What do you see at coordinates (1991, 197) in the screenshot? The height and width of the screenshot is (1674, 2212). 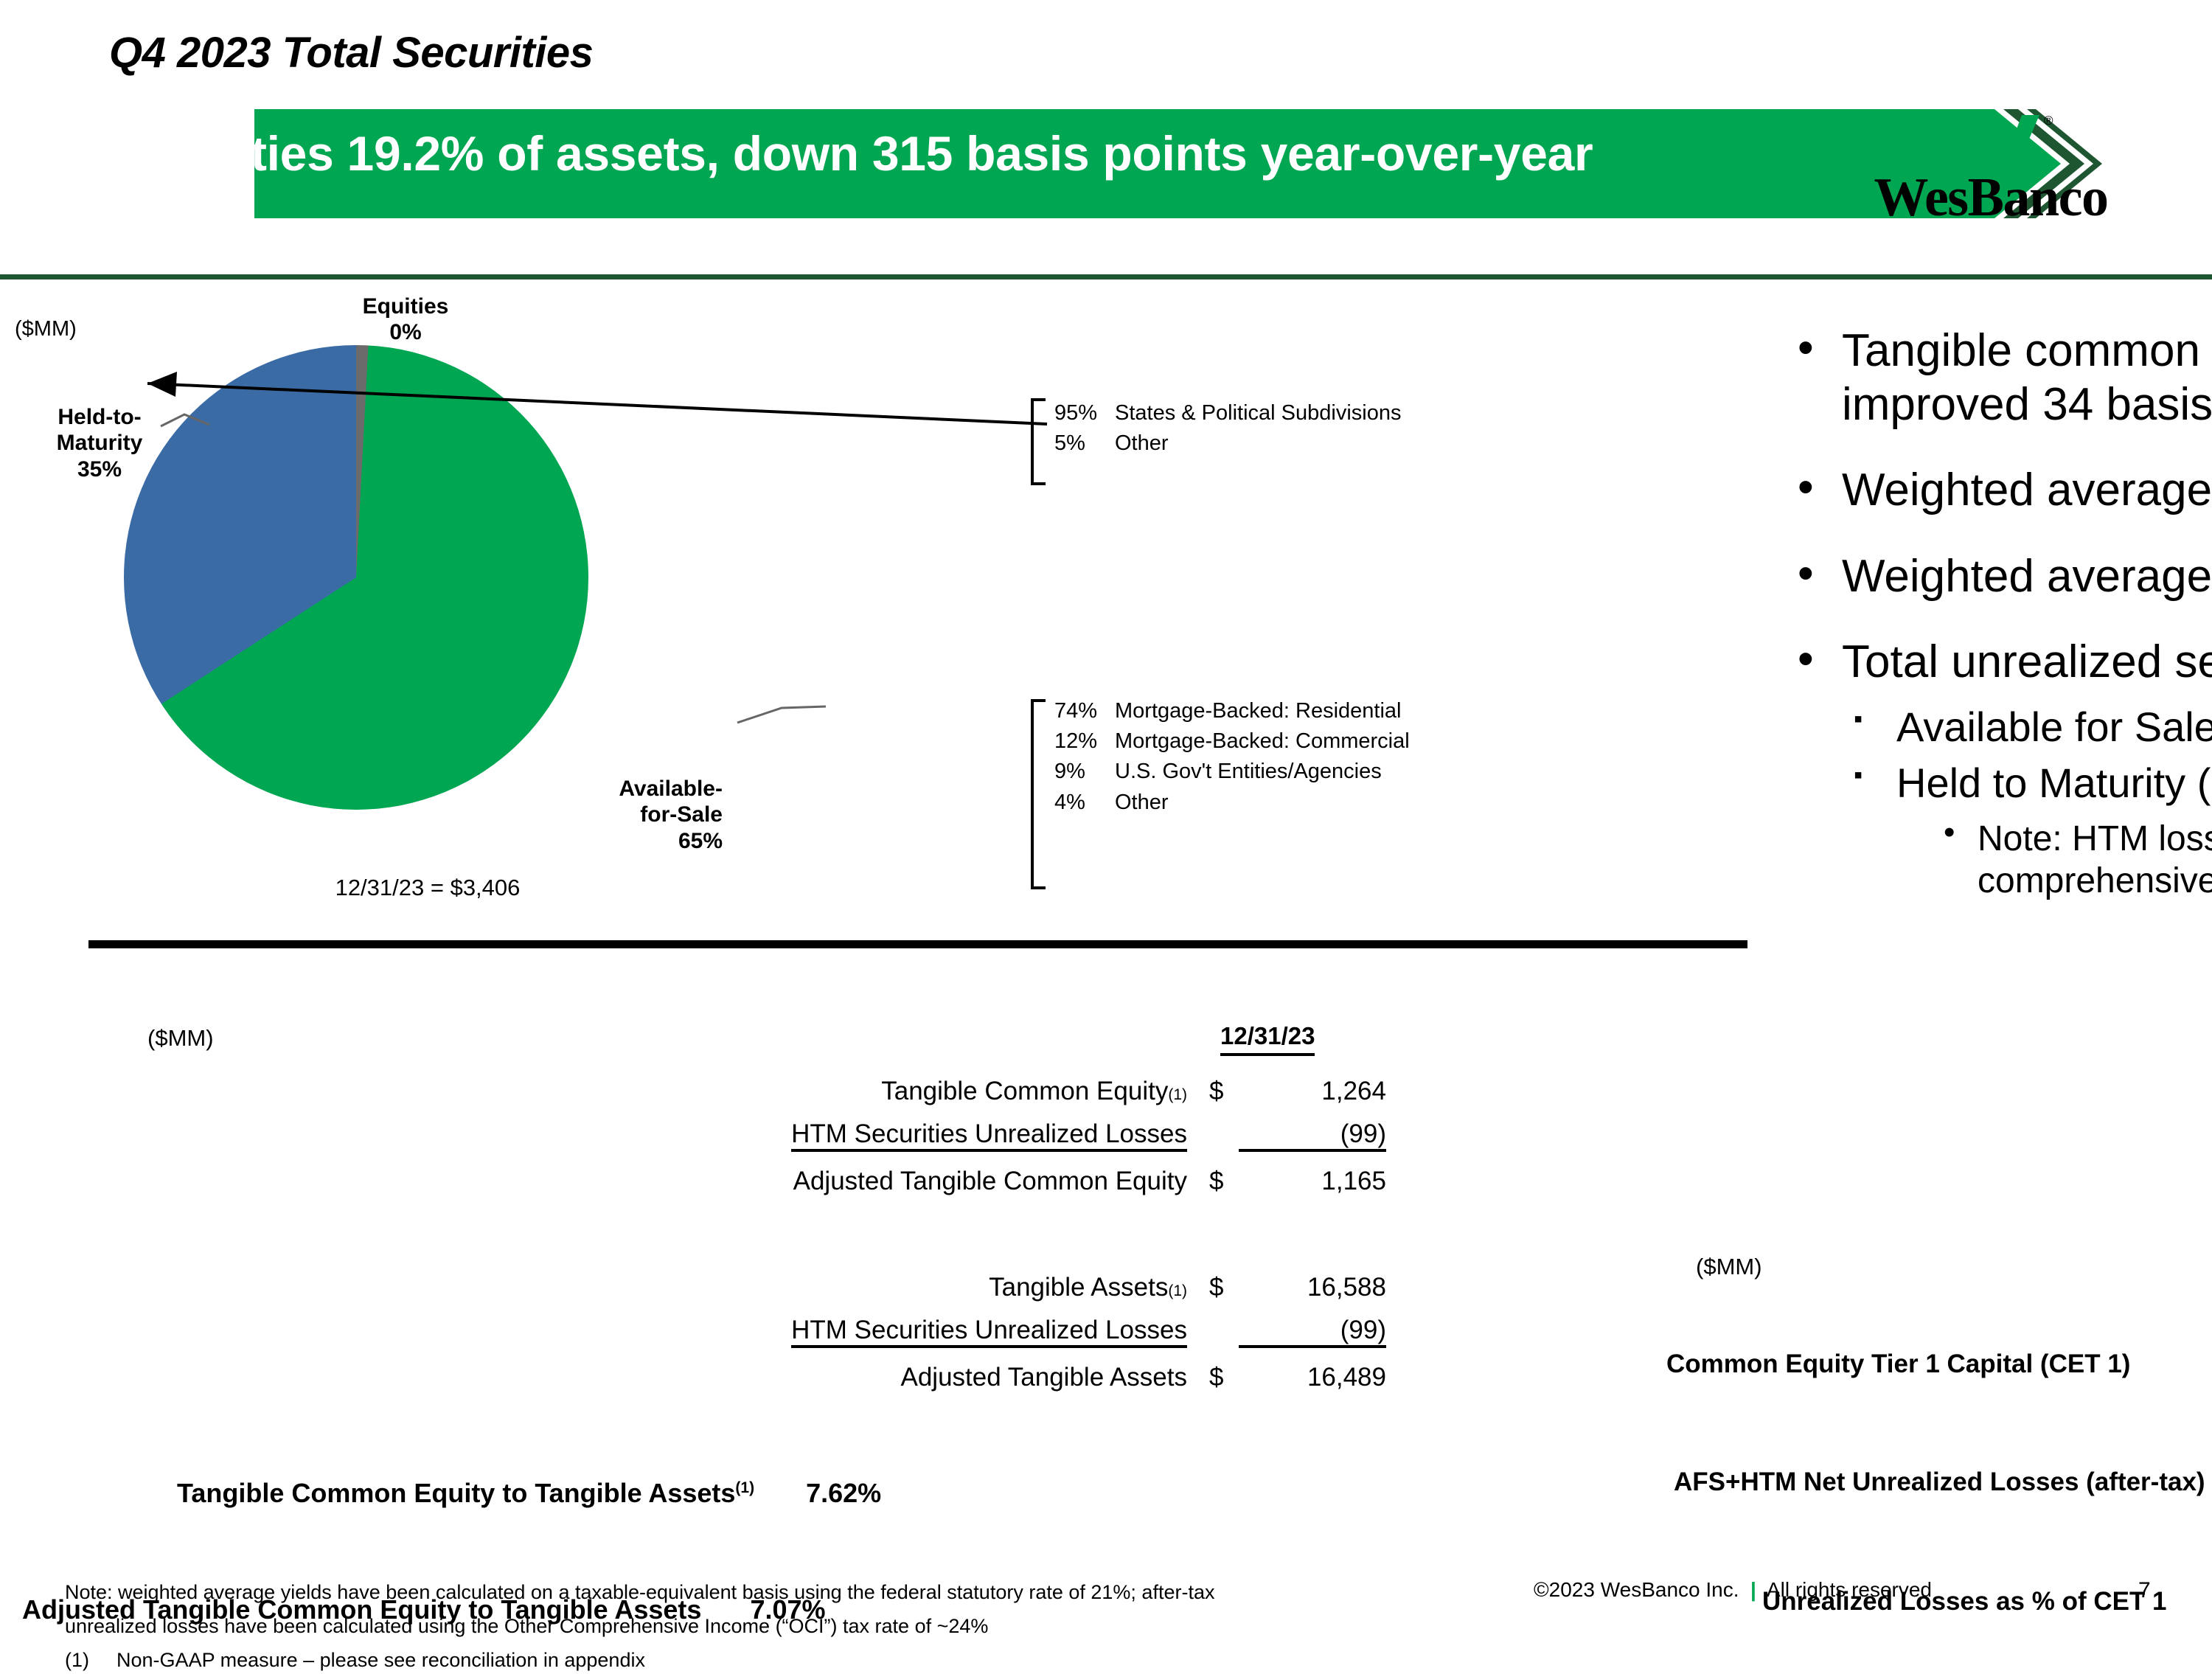 I see `wesbanco-wordmark: WesBanco` at bounding box center [1991, 197].